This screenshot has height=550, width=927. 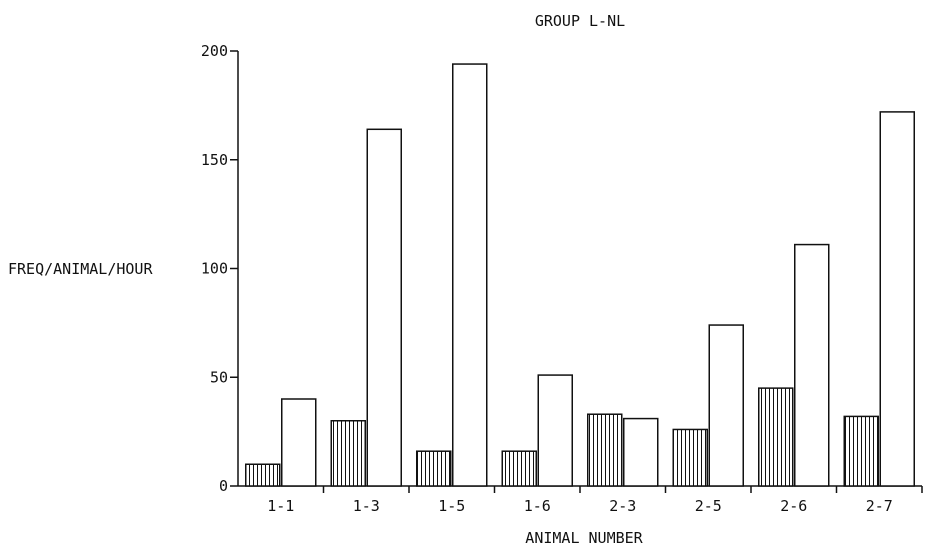 I want to click on x-tick-label: 2-7, so click(x=879, y=506).